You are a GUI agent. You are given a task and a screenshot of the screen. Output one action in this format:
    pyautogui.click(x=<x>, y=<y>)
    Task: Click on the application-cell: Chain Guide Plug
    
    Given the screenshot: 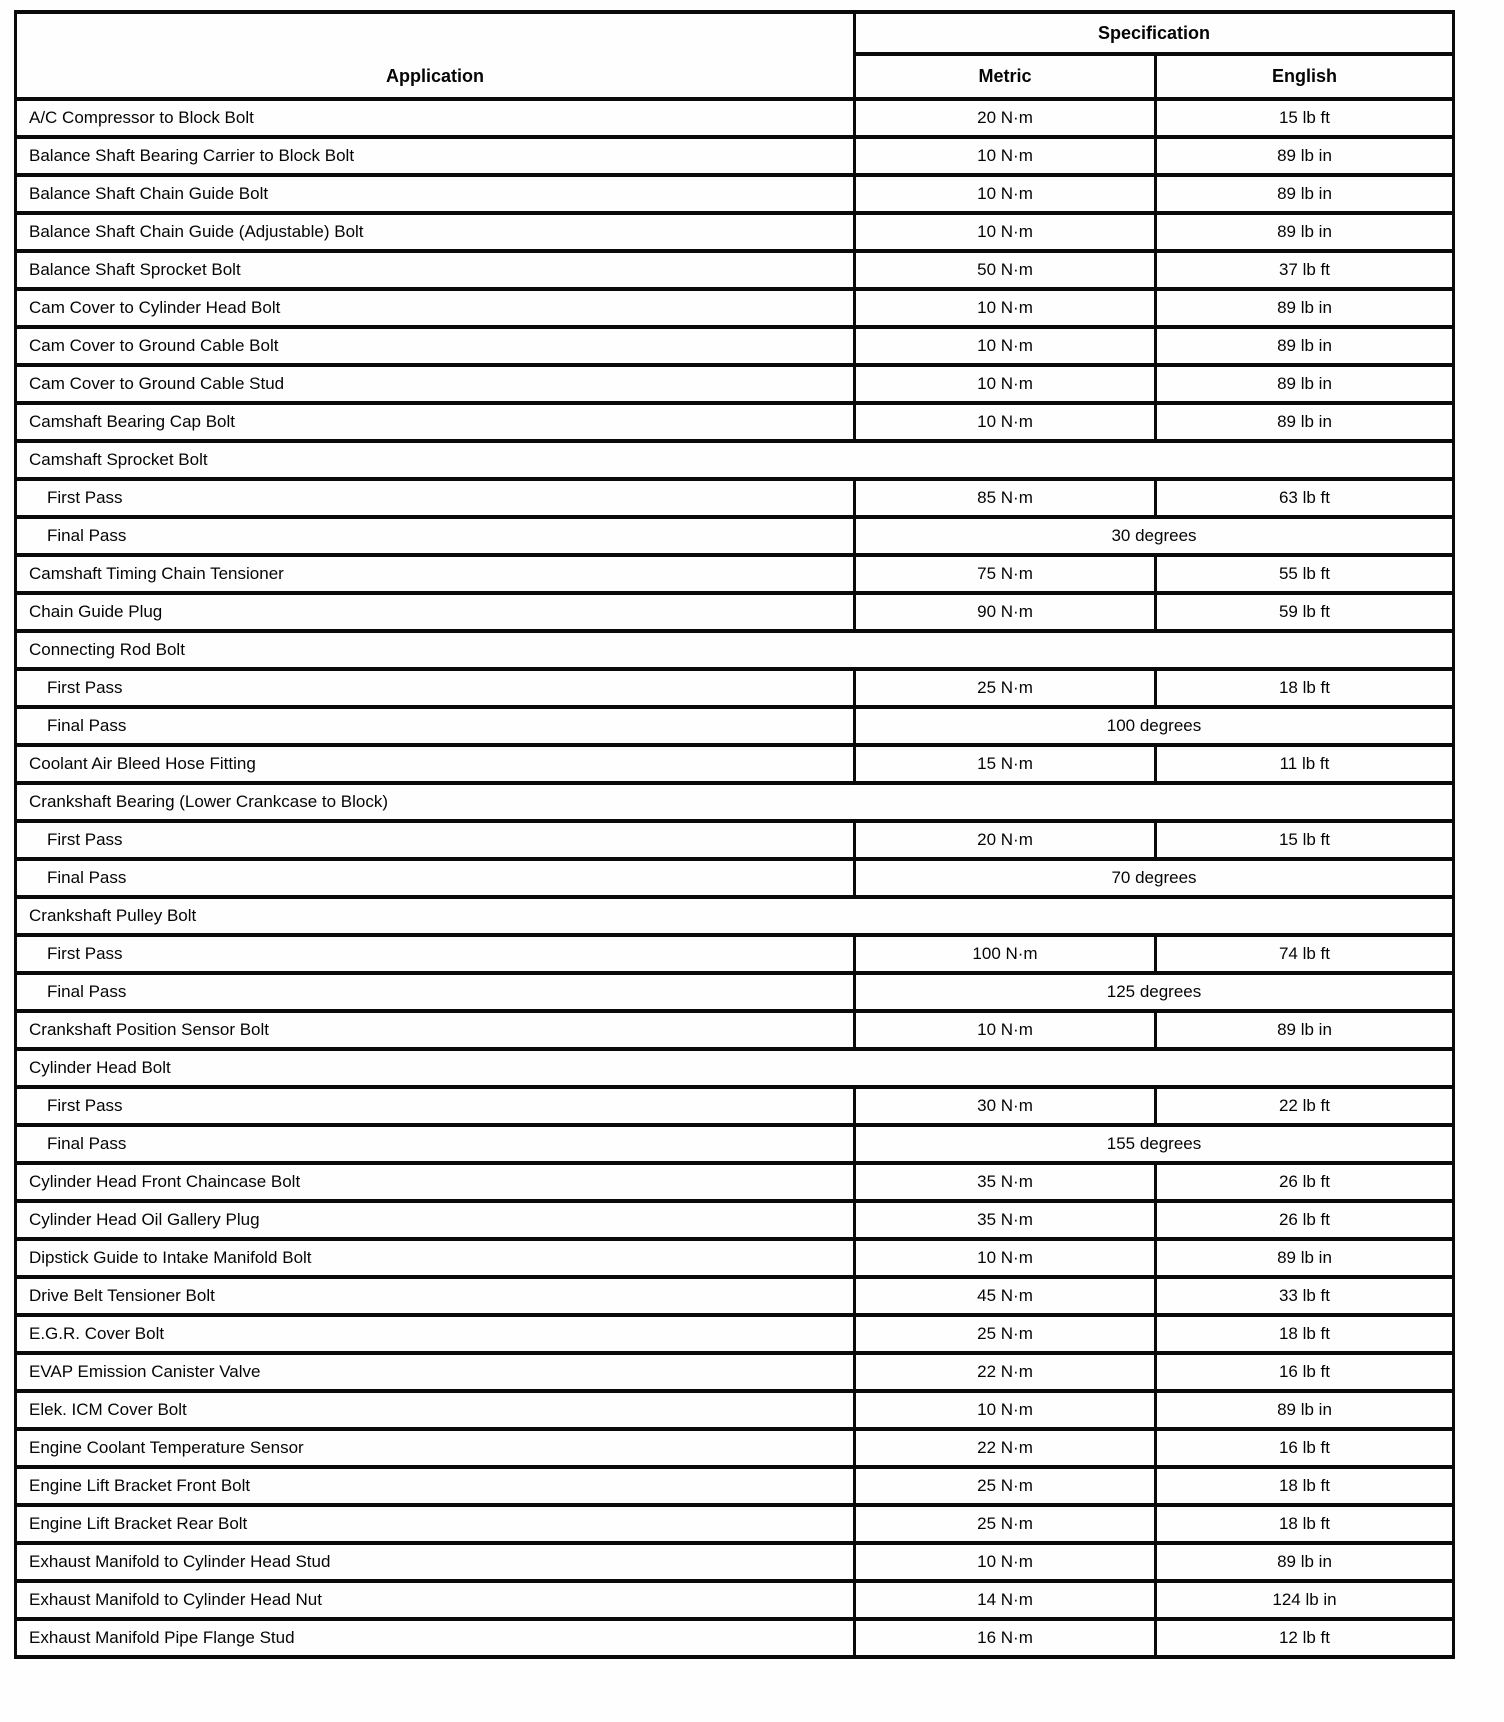 What is the action you would take?
    pyautogui.click(x=435, y=612)
    